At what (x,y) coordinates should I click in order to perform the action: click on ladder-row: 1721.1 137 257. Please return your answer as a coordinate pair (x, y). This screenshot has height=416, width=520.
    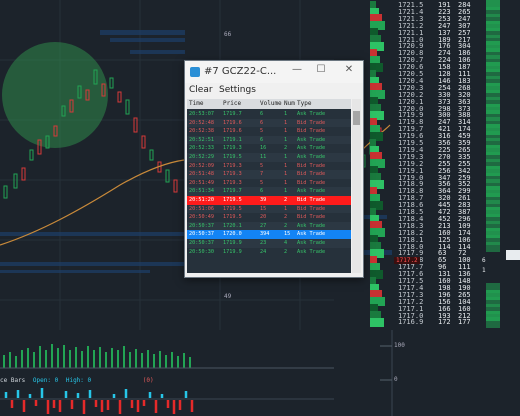
    Looking at the image, I should click on (427, 32).